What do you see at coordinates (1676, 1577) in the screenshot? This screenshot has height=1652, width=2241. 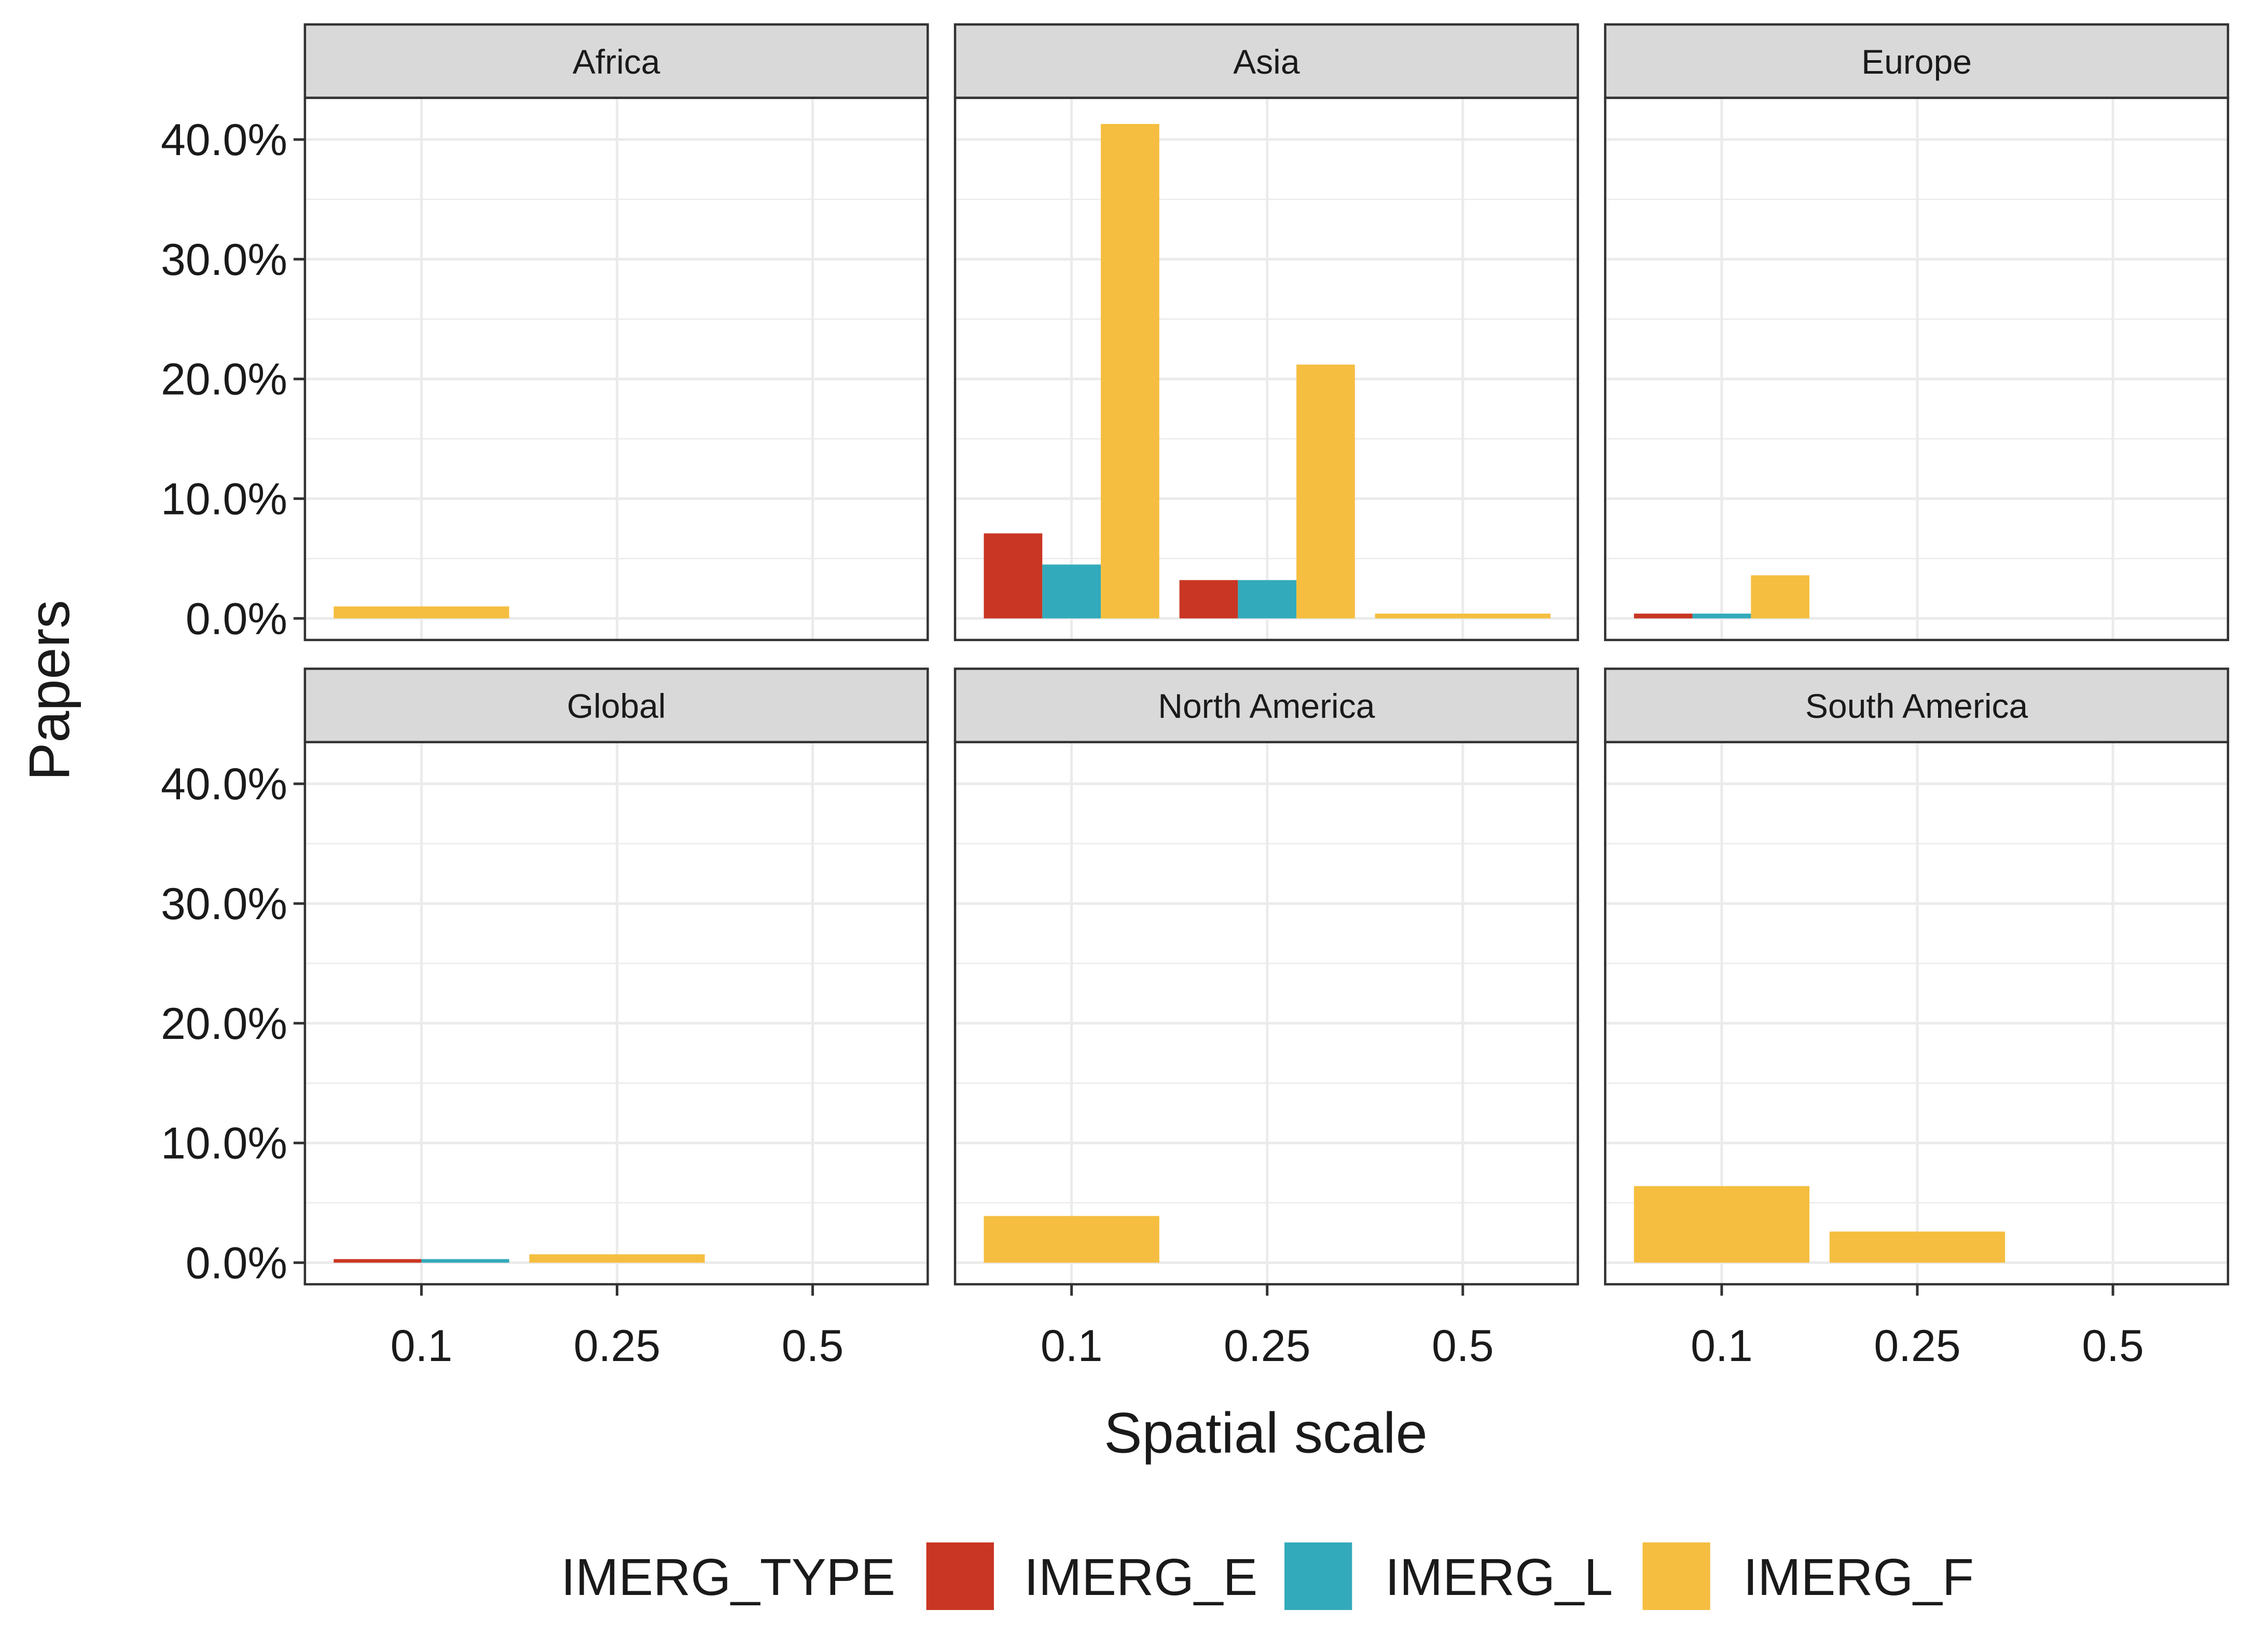 I see `legend-key-imerg-f` at bounding box center [1676, 1577].